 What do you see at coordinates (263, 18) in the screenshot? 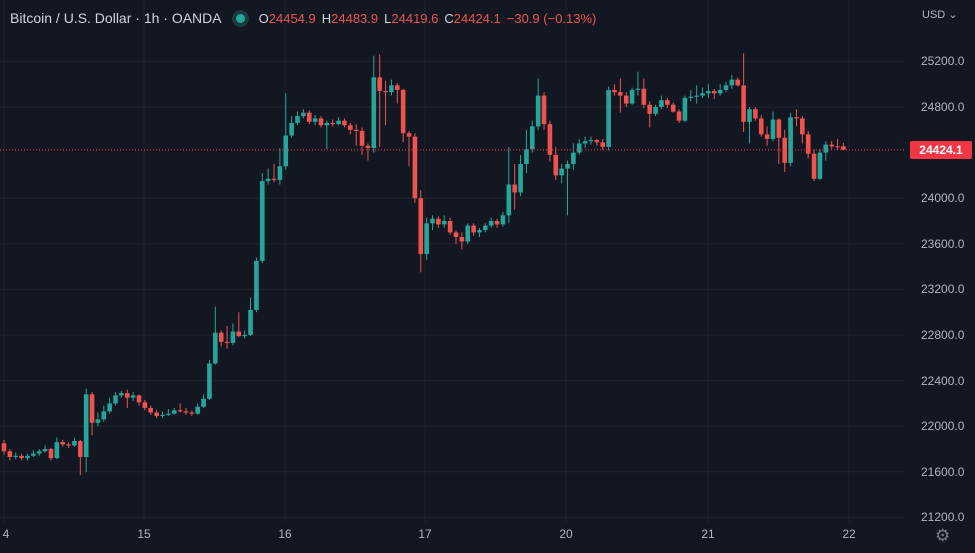
I see `open-label: O` at bounding box center [263, 18].